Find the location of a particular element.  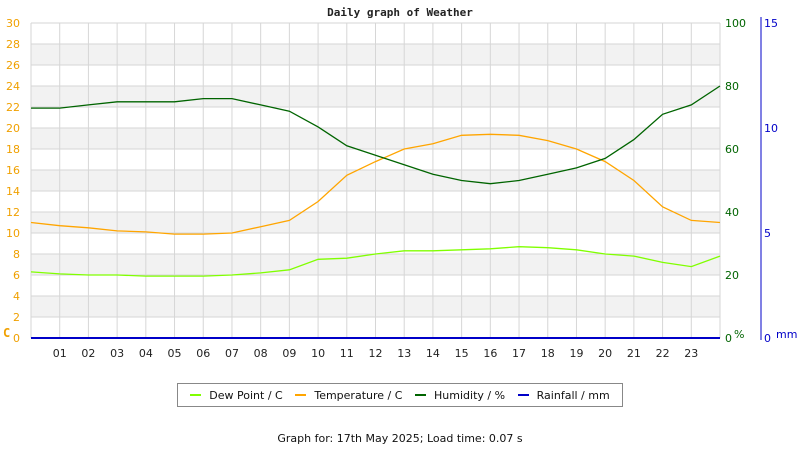

svg-text: 28 is located at coordinates (13, 44).